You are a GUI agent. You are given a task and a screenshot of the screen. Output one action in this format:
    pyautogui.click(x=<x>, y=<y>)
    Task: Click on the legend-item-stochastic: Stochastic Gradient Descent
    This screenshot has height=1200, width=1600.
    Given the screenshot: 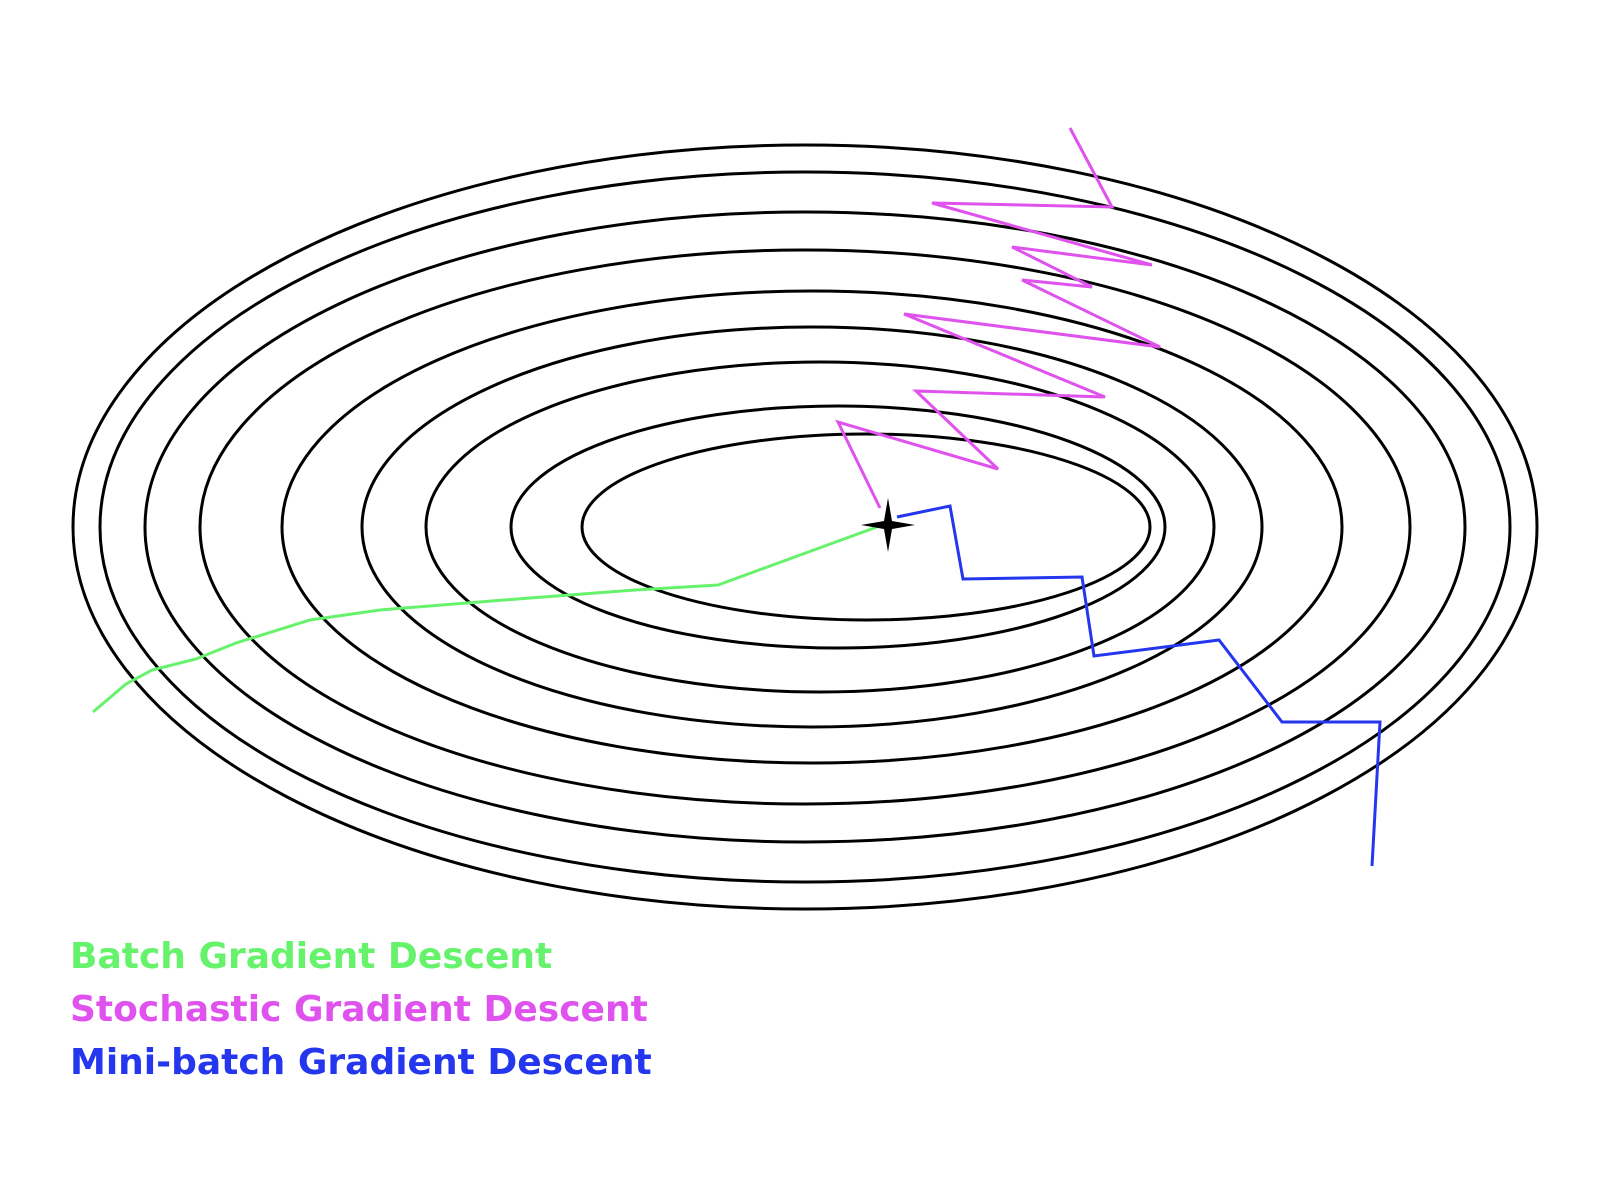 What is the action you would take?
    pyautogui.click(x=359, y=1009)
    